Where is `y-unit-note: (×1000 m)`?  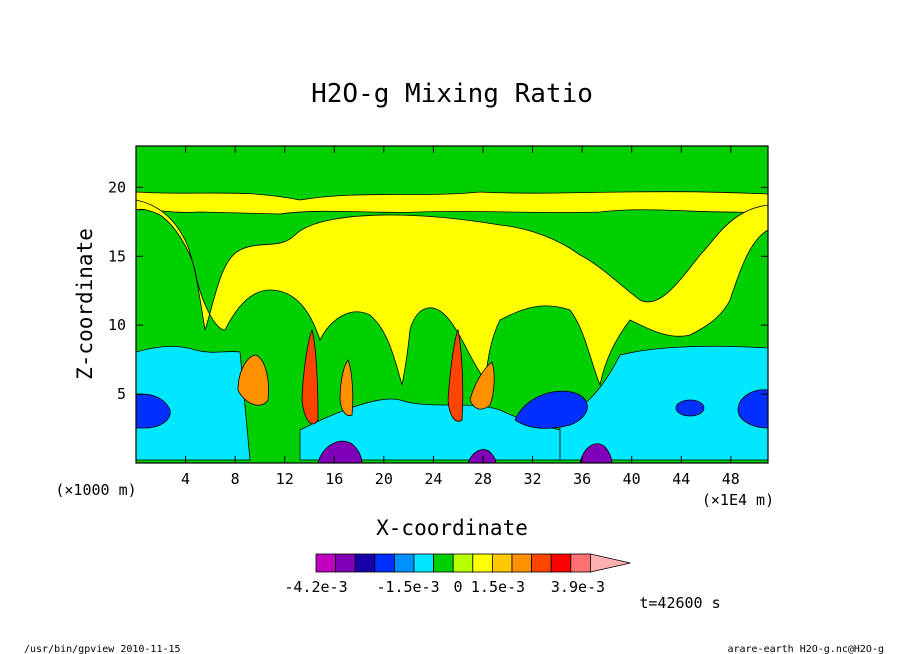
y-unit-note: (×1000 m) is located at coordinates (95, 490).